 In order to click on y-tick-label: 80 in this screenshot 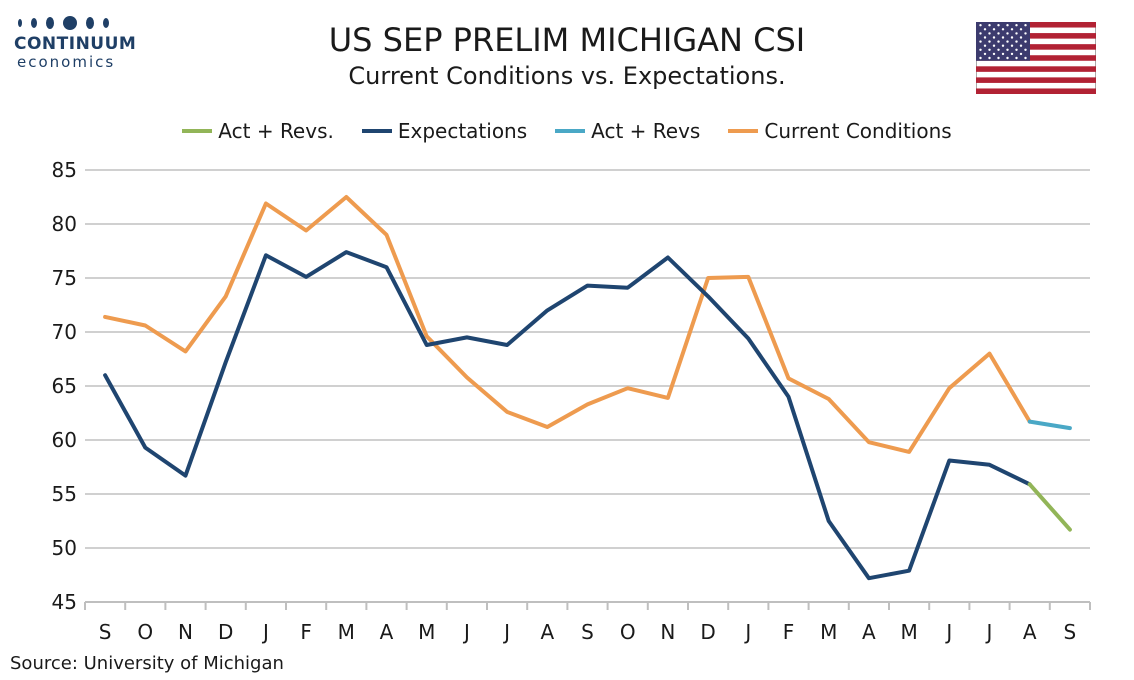, I will do `click(64, 224)`.